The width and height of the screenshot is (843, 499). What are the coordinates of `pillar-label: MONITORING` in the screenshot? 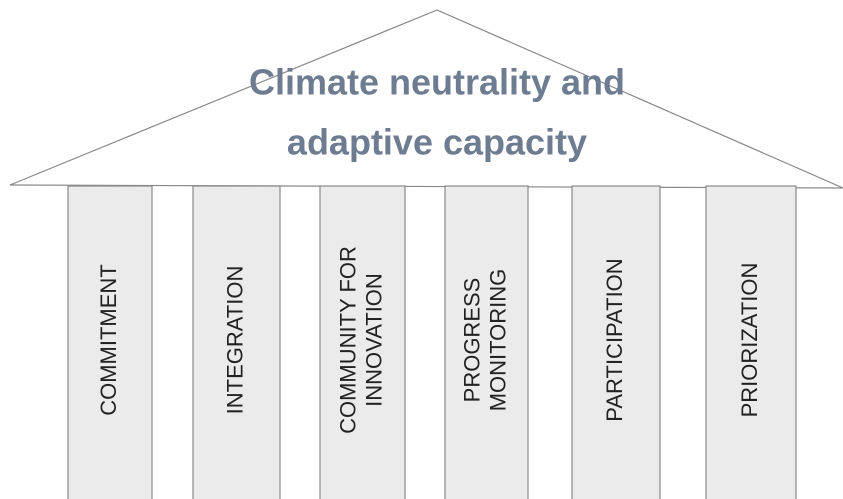 It's located at (497, 340).